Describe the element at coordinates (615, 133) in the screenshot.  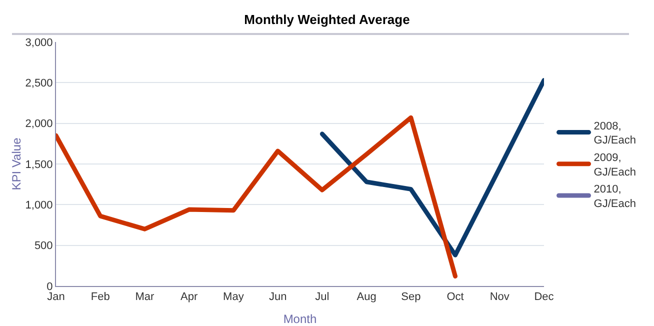
I see `legend-label: 2008, GJ/Each` at that location.